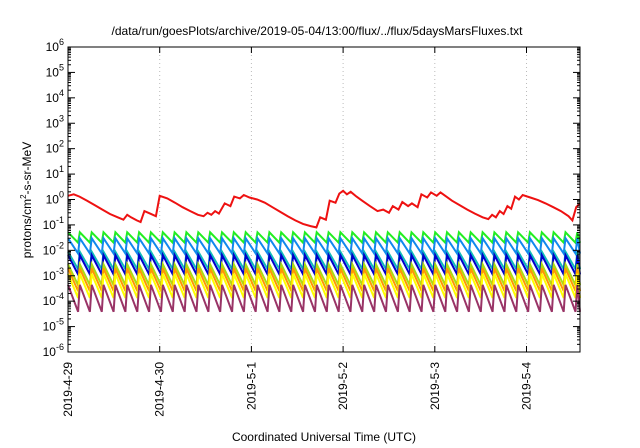  What do you see at coordinates (55, 121) in the screenshot?
I see `y-tick-label: 10³` at bounding box center [55, 121].